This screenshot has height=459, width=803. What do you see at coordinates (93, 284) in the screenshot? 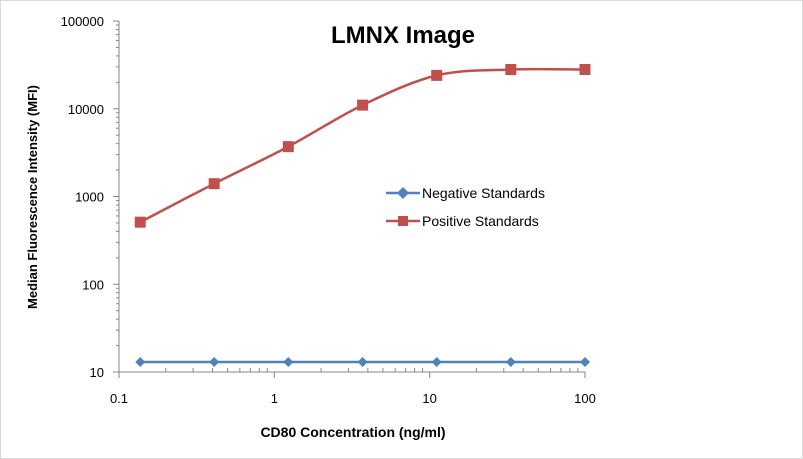
I see `y-tick-label: 100` at bounding box center [93, 284].